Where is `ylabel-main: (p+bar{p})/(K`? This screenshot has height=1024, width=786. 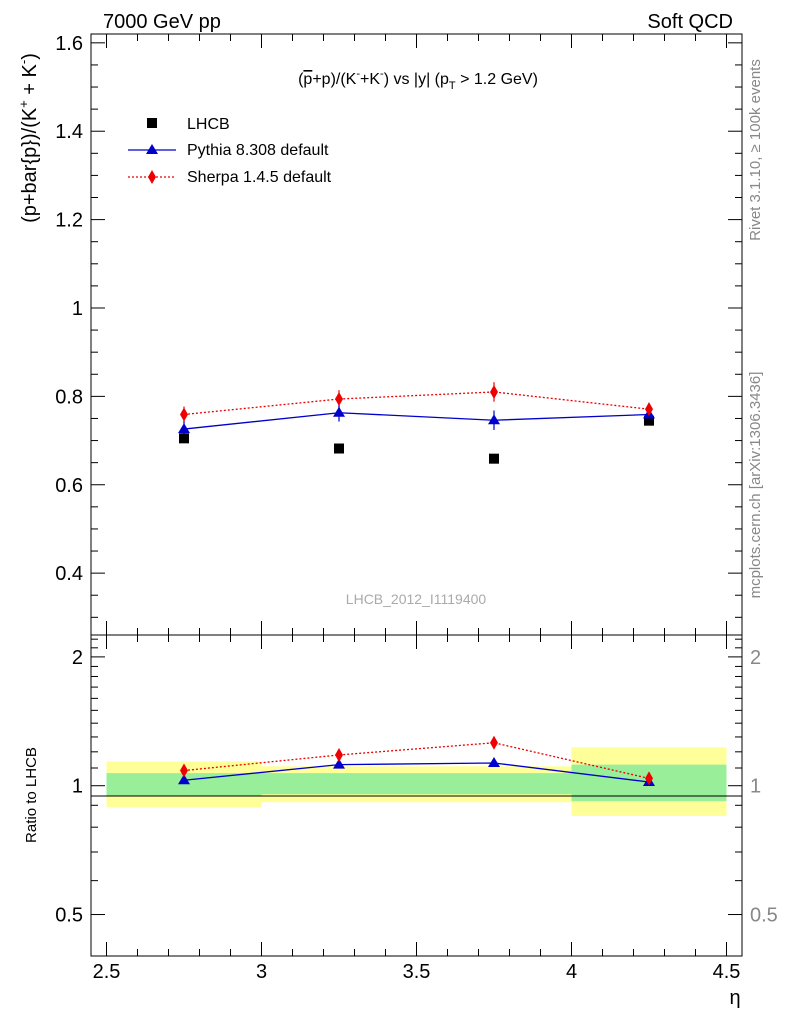 ylabel-main: (p+bar{p})/(K is located at coordinates (30, 165).